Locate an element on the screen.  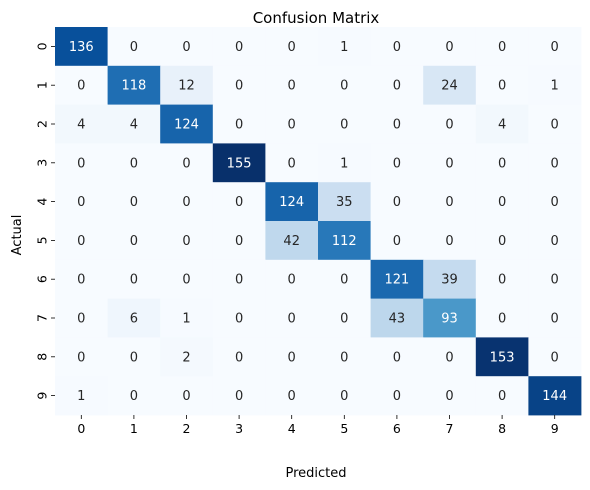
cell-value-label-1-6: 0 is located at coordinates (397, 86).